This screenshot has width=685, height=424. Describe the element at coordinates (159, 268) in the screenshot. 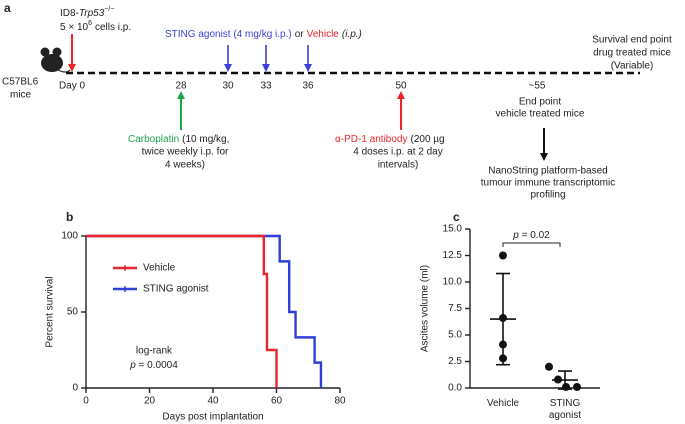

I see `legend-label: Vehicle` at that location.